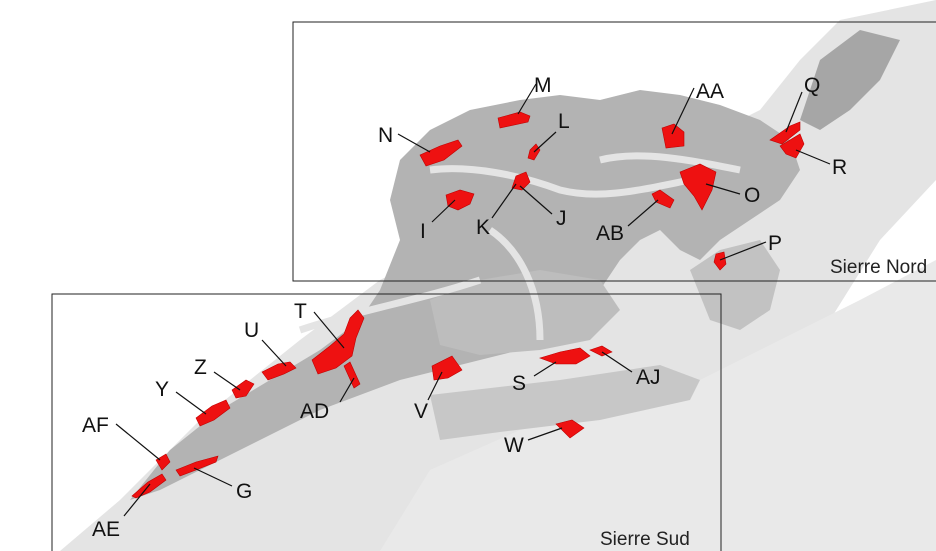 The image size is (936, 551). Describe the element at coordinates (244, 491) in the screenshot. I see `label-G-text: G` at that location.